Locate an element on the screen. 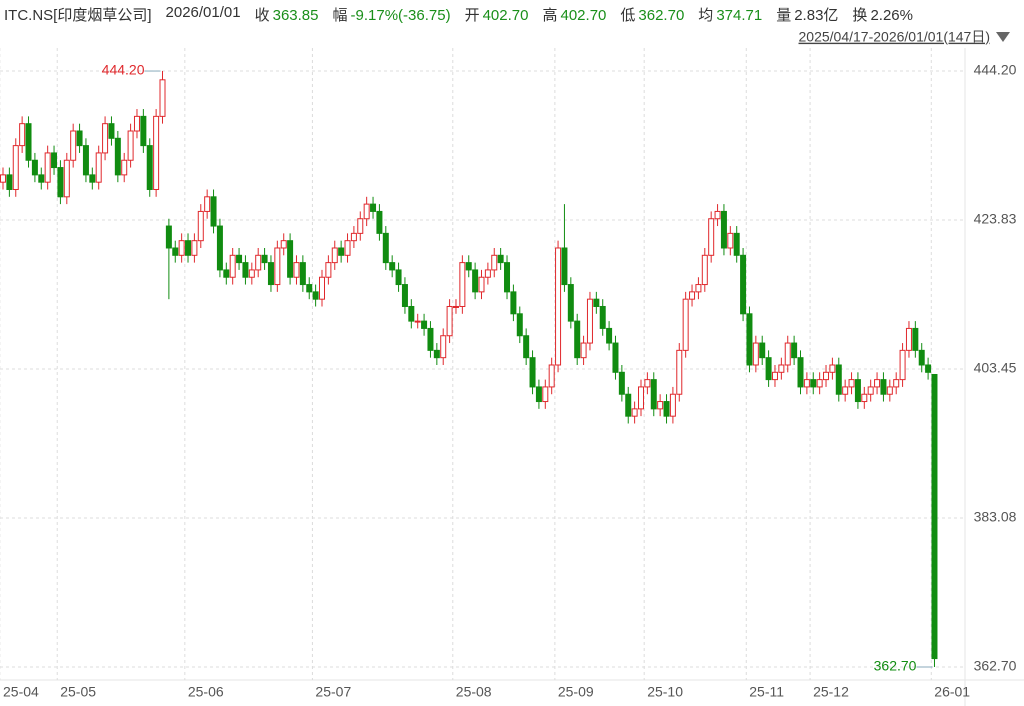  x-tick-label: 25-05 is located at coordinates (78, 692).